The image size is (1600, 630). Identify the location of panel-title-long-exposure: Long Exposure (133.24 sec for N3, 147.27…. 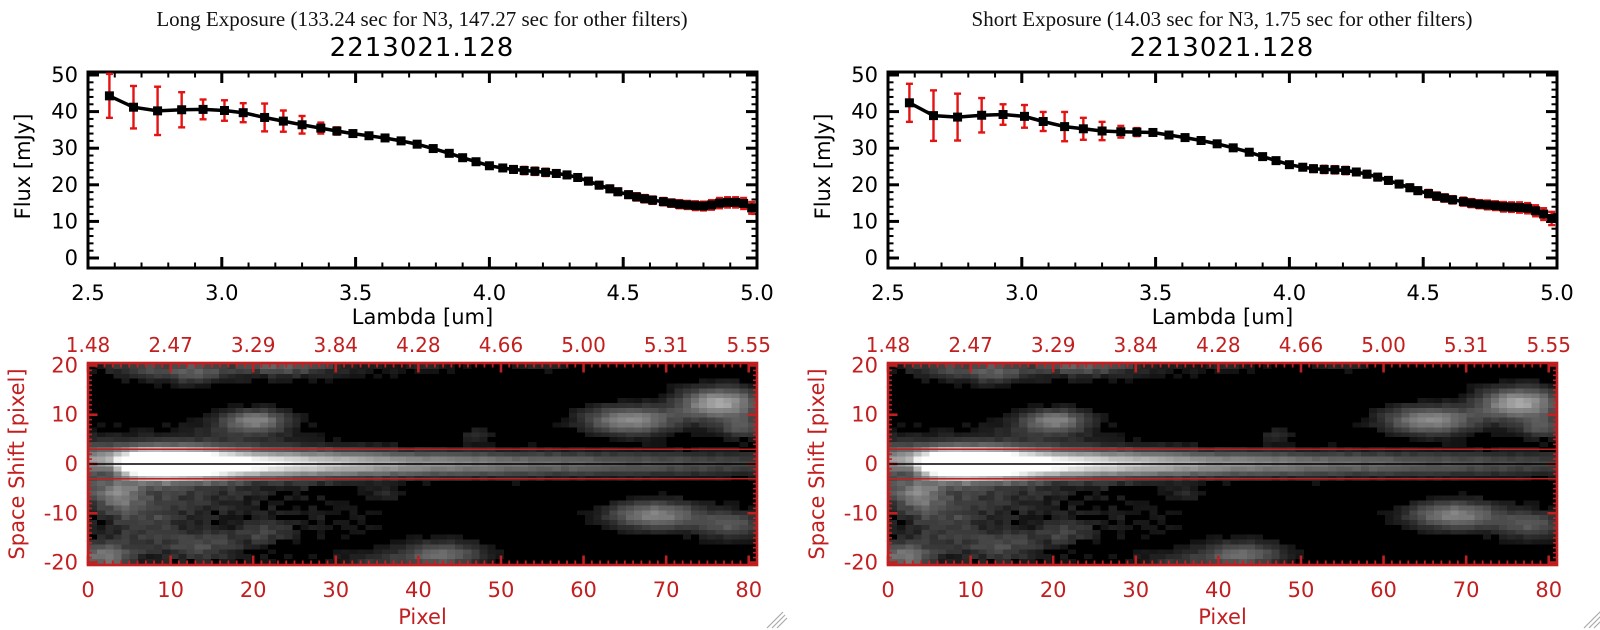
(422, 19).